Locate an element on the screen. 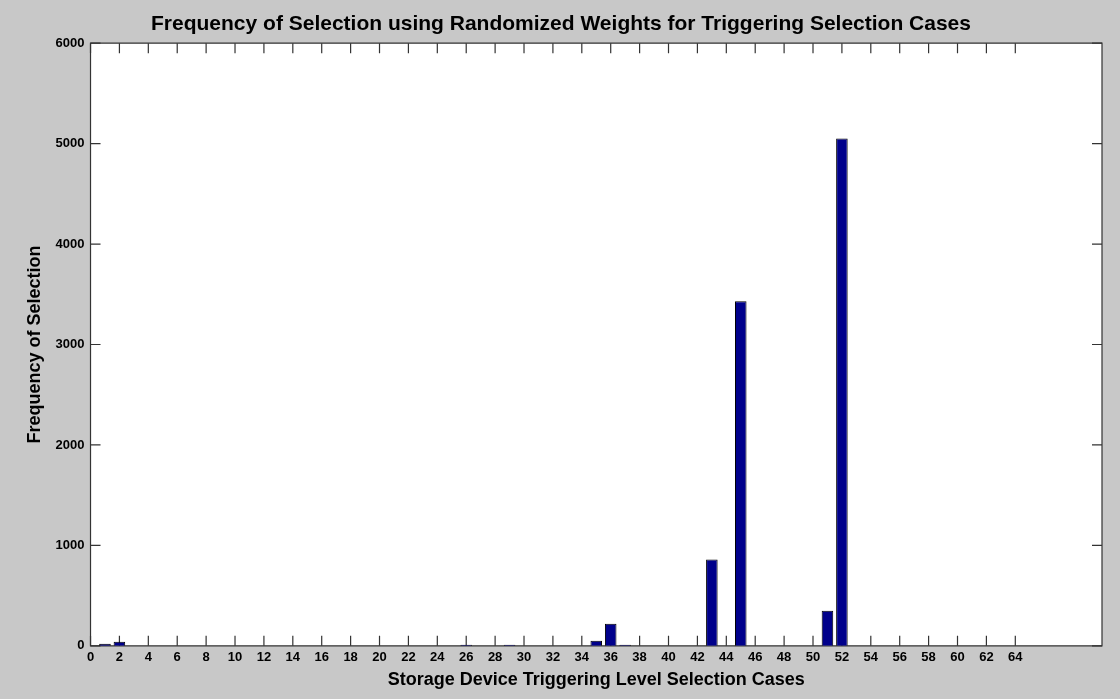 This screenshot has height=699, width=1120. x-tick-label: 64 is located at coordinates (1016, 657).